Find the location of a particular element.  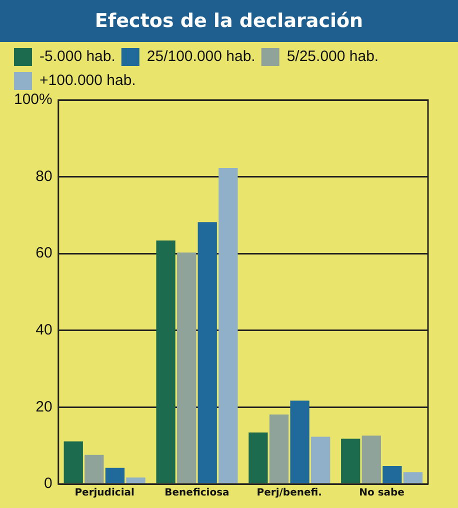

legend-label: +100.000 hab. is located at coordinates (88, 81).